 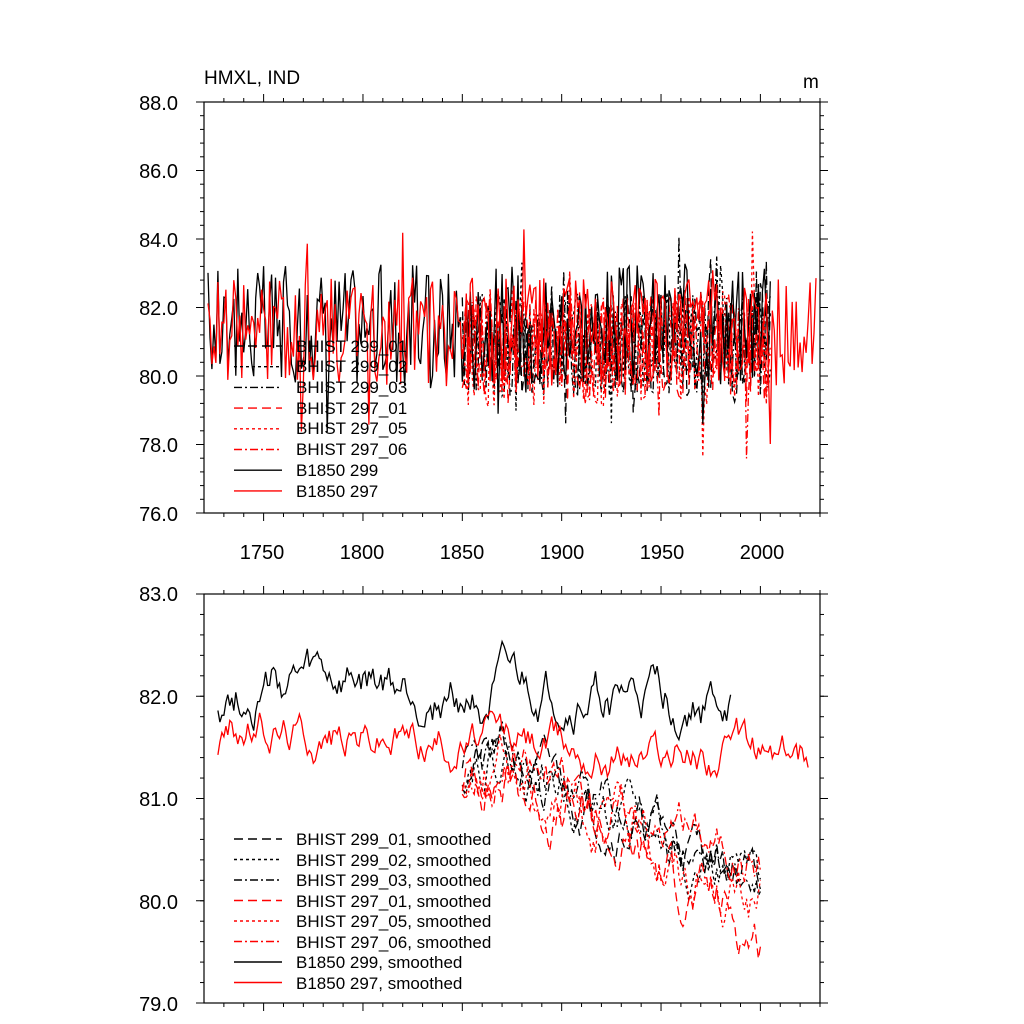 I want to click on top-chart-title: HMXL, IND, so click(x=252, y=78).